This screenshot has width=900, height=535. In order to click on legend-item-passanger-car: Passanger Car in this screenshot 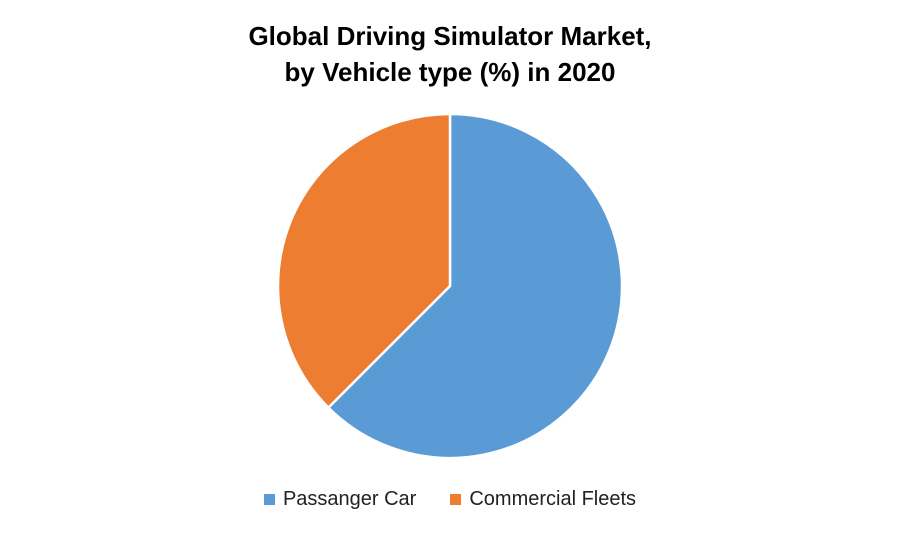, I will do `click(340, 499)`.